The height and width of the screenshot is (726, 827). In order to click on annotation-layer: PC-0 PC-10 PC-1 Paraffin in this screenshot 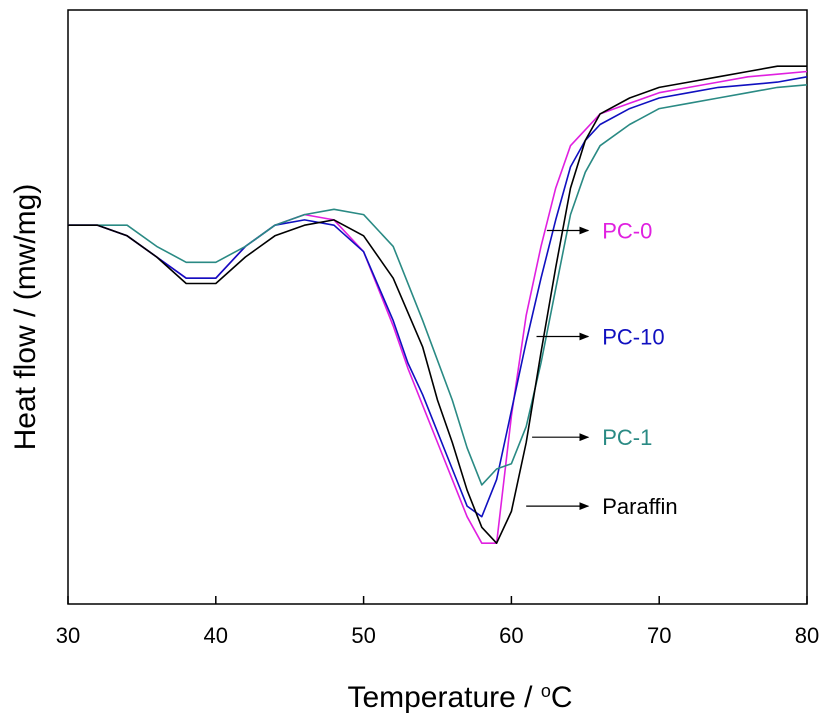, I will do `click(602, 369)`.